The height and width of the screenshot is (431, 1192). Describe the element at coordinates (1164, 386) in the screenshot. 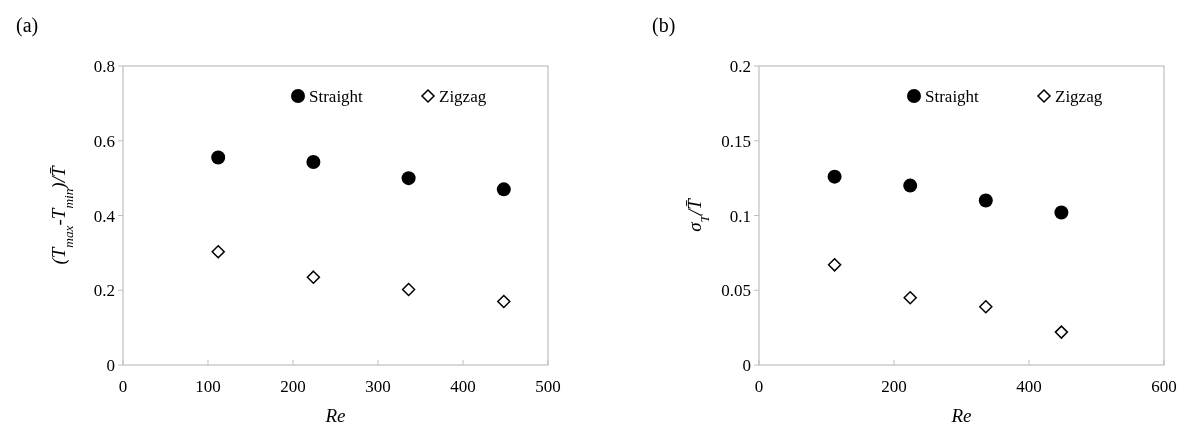

I see `x-tick-label: 600` at that location.